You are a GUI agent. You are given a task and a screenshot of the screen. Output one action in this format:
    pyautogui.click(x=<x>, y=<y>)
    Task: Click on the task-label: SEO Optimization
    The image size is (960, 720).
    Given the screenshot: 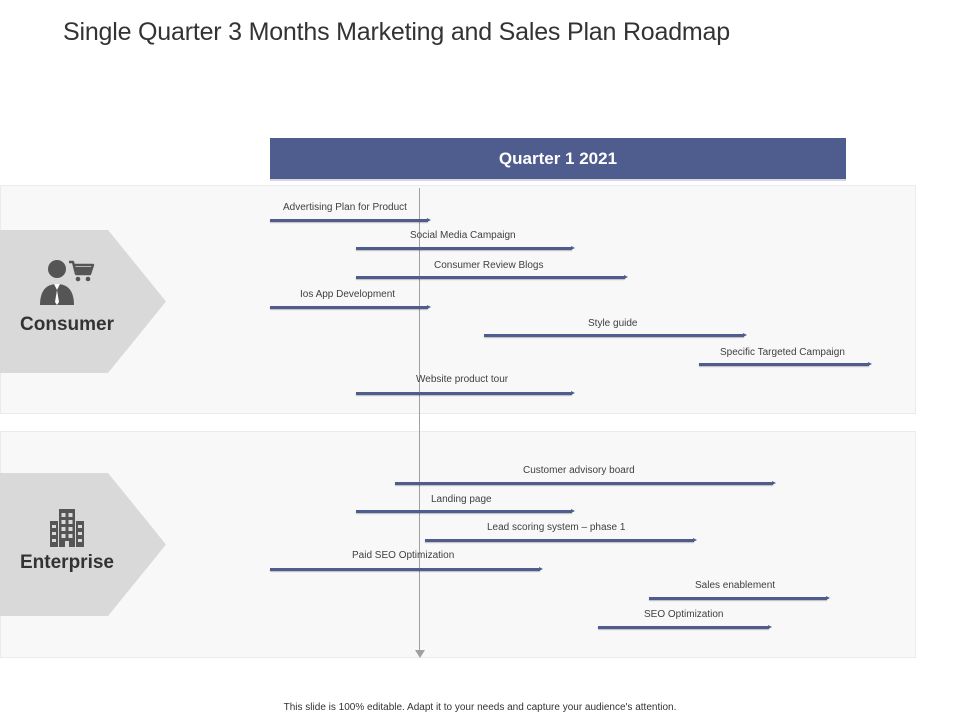 What is the action you would take?
    pyautogui.click(x=684, y=614)
    